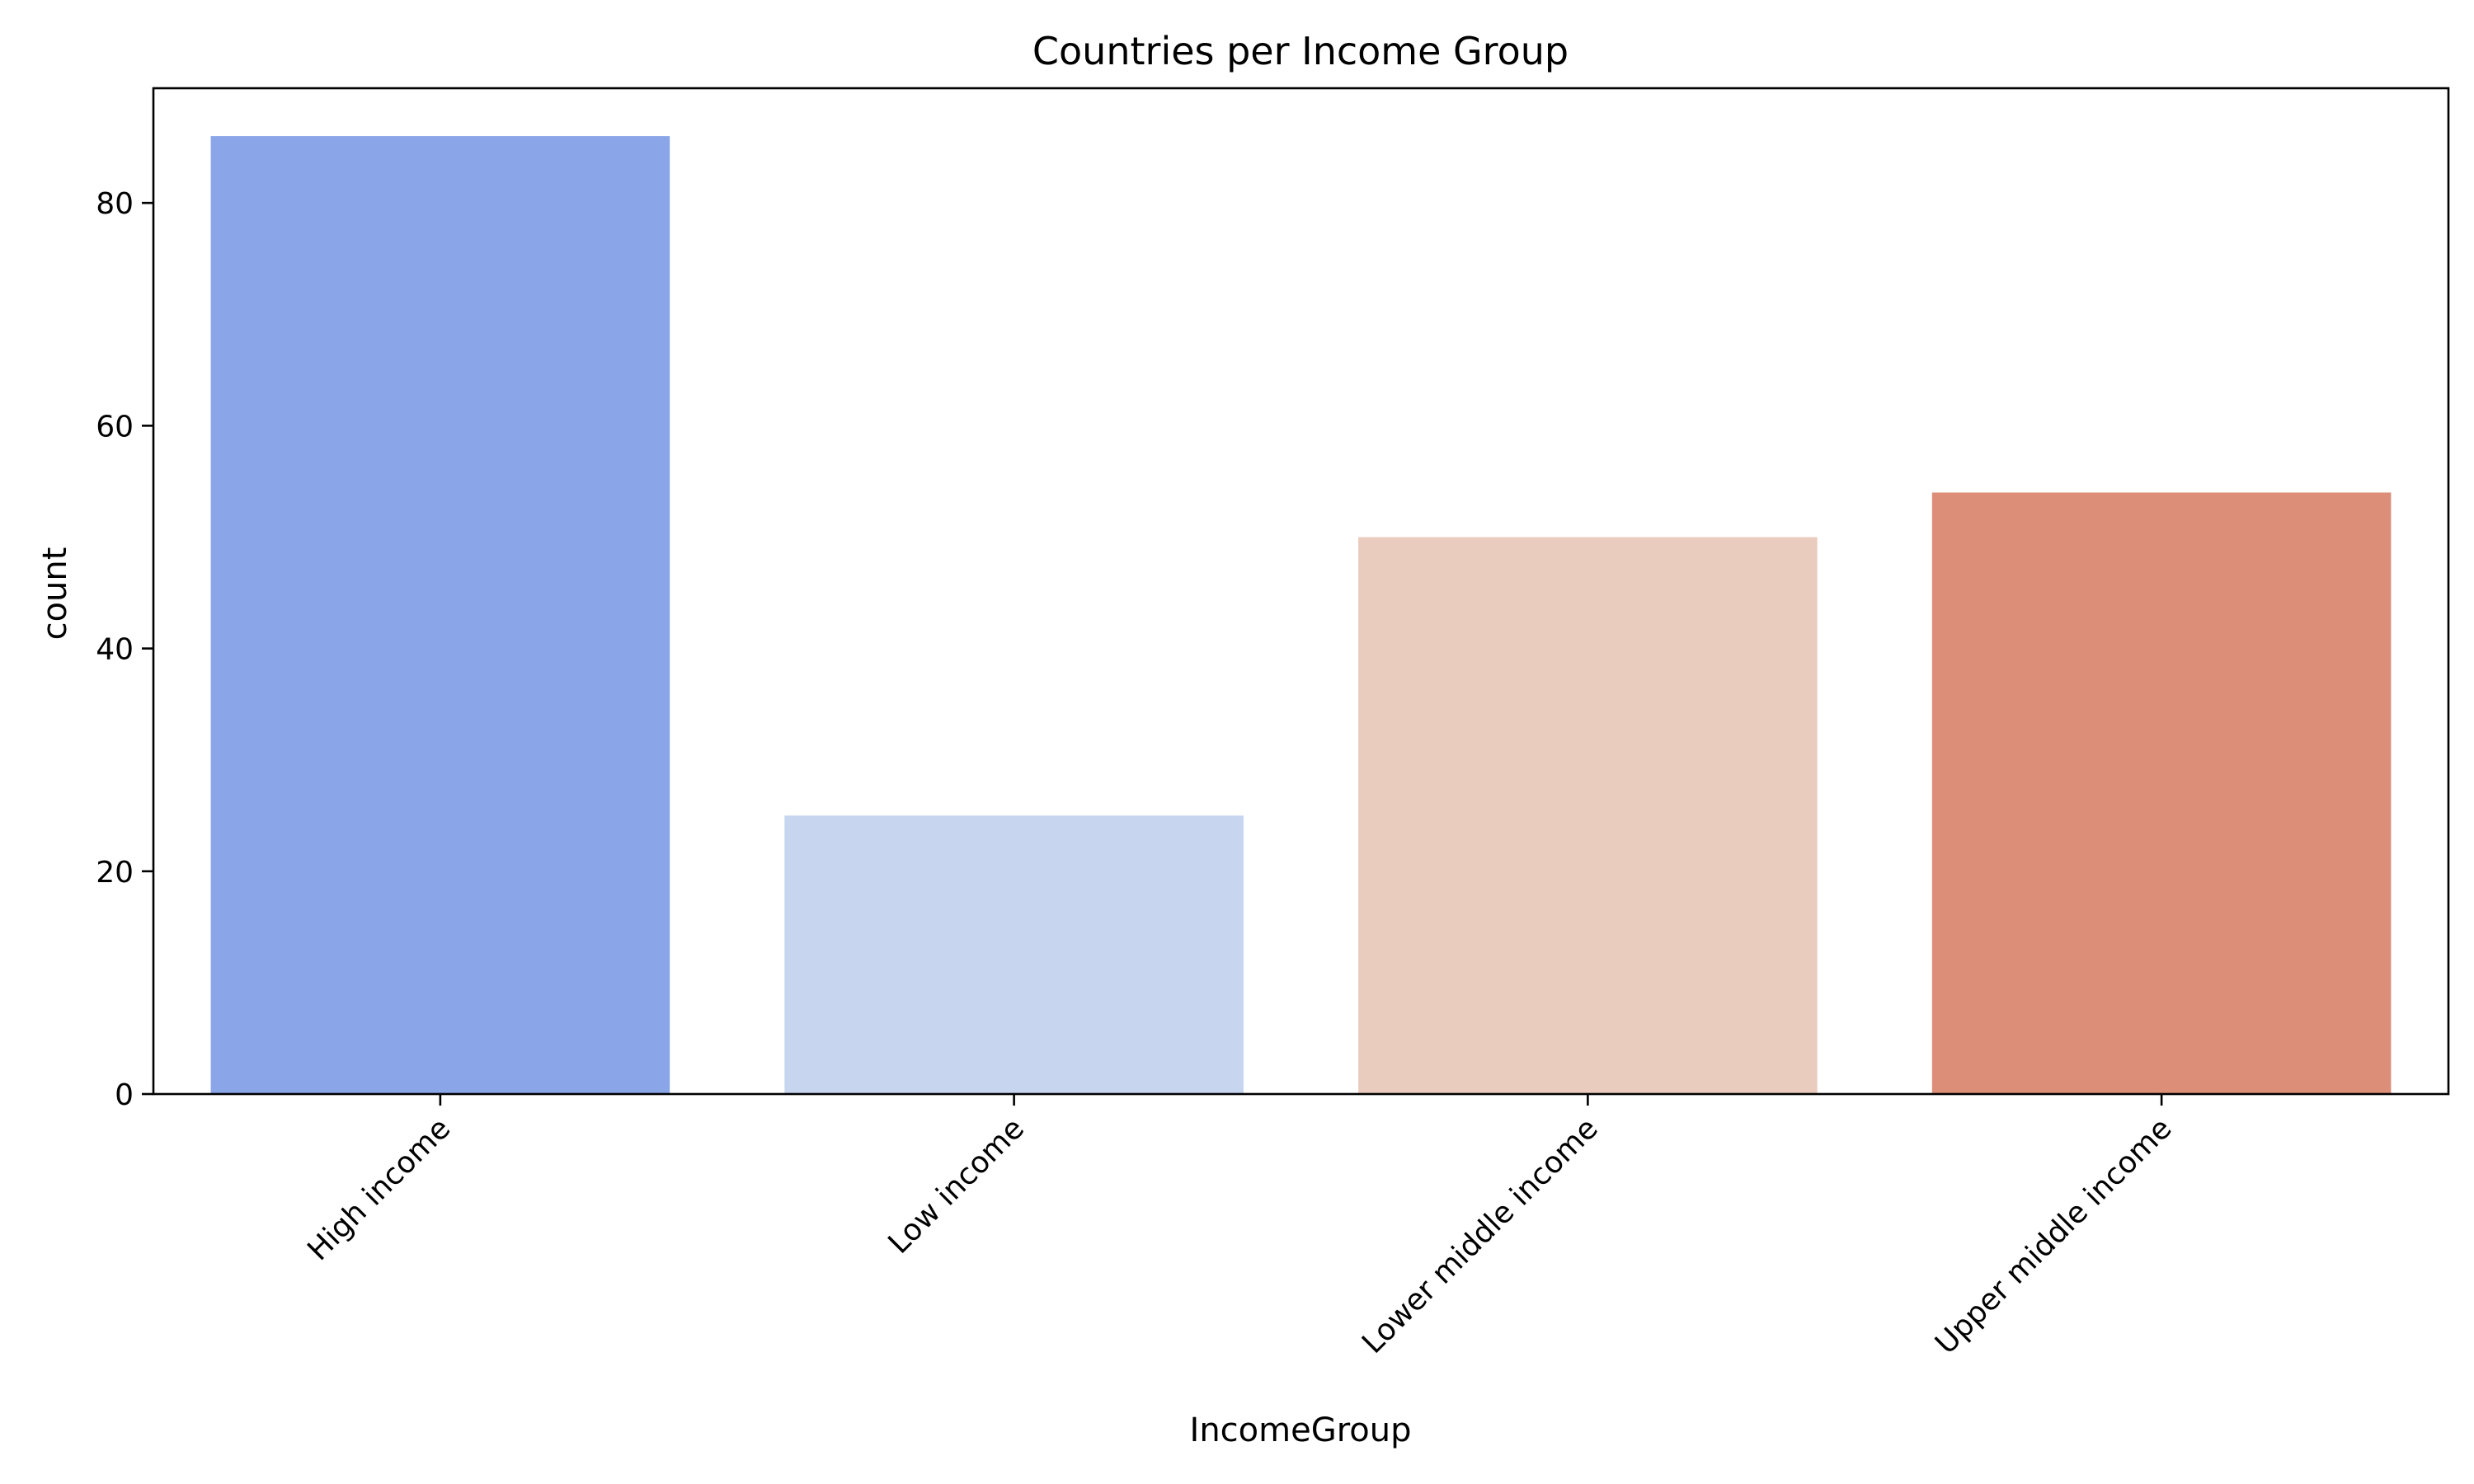  What do you see at coordinates (1300, 51) in the screenshot?
I see `chart-title: Countries per Income Group` at bounding box center [1300, 51].